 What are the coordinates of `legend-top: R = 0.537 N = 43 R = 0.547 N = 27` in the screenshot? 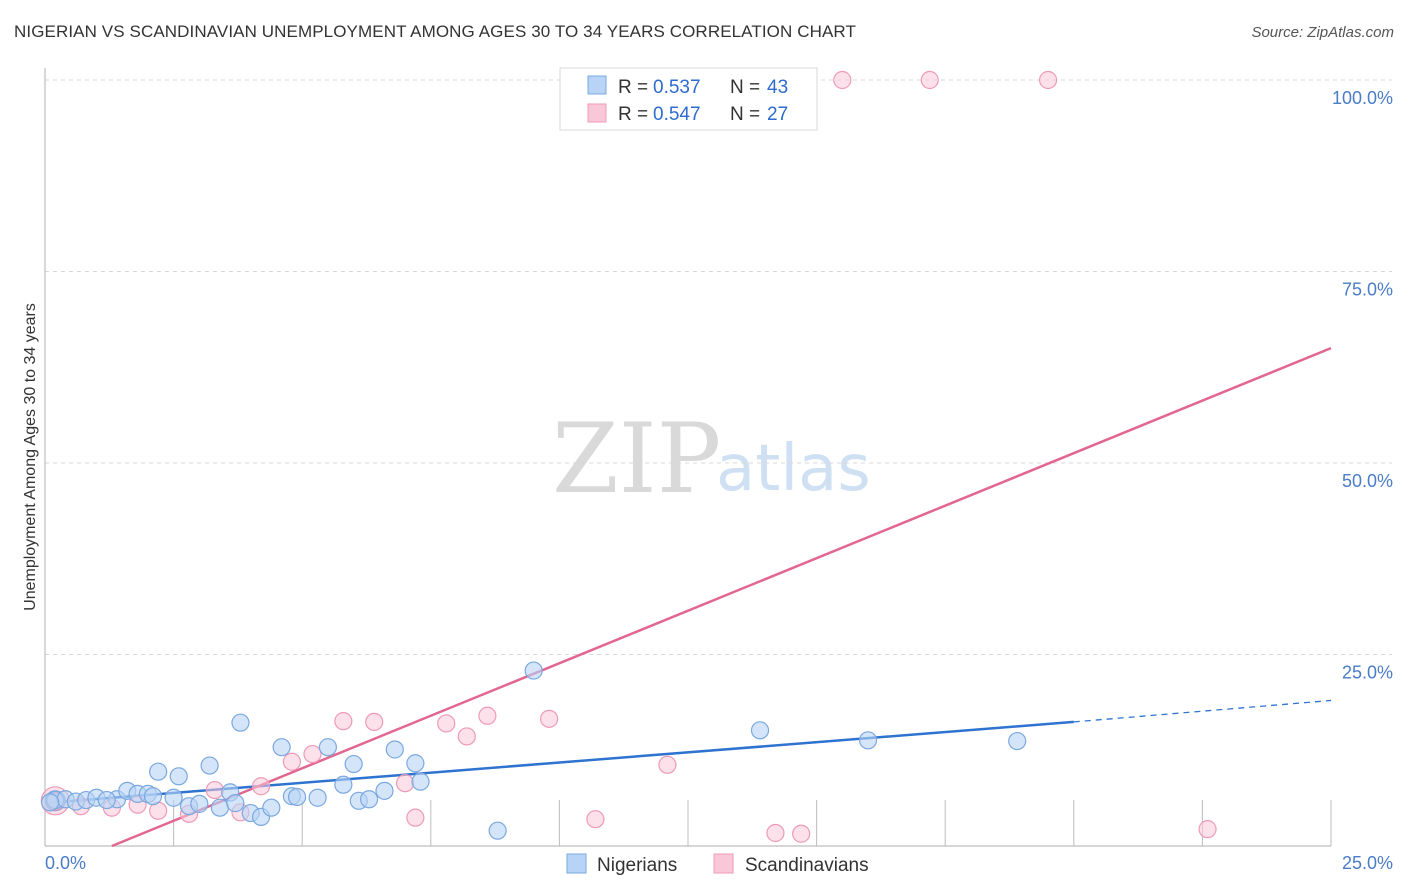 It's located at (688, 99).